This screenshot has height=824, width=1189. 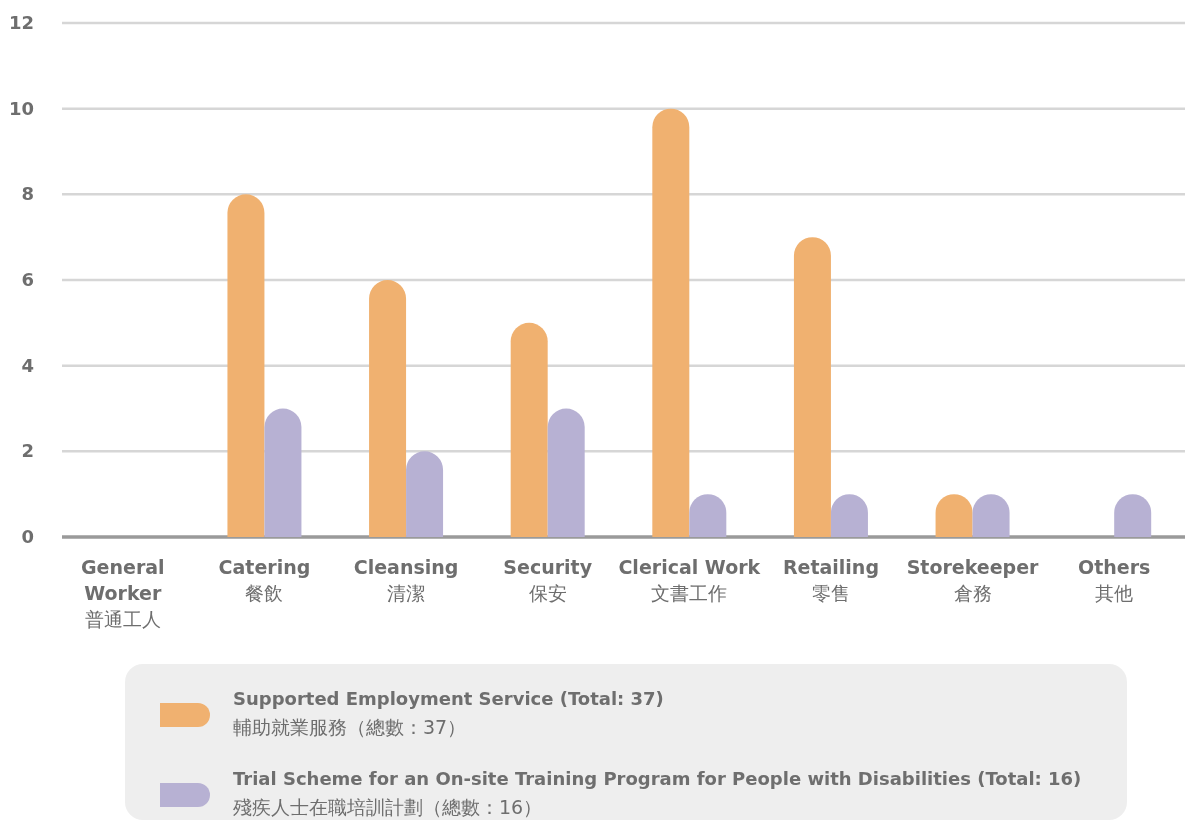 What do you see at coordinates (1114, 580) in the screenshot?
I see `x-tick-label: Others 其他` at bounding box center [1114, 580].